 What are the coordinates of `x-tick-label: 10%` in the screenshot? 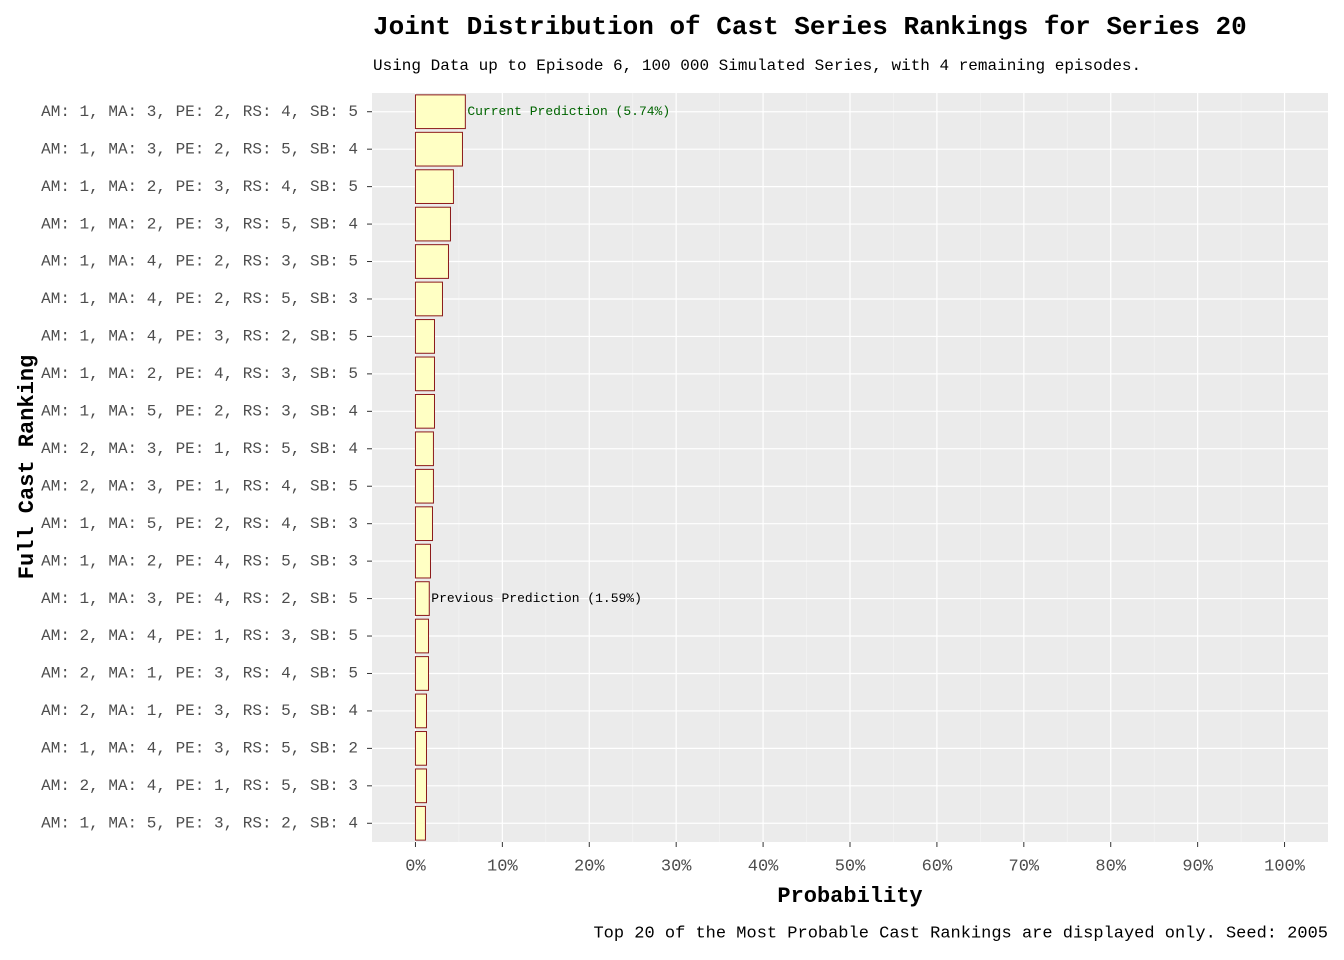 It's located at (502, 866).